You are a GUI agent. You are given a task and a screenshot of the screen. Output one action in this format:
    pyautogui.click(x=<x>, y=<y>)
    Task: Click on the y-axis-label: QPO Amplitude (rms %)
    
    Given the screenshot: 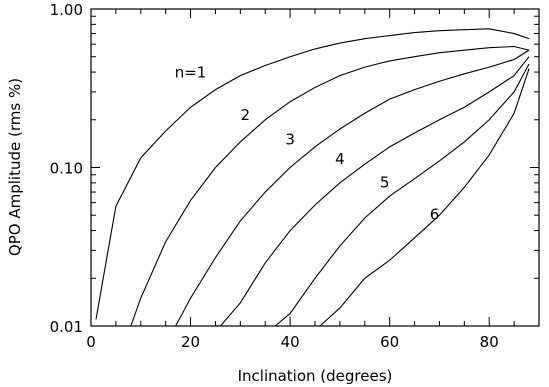 What is the action you would take?
    pyautogui.click(x=15, y=167)
    